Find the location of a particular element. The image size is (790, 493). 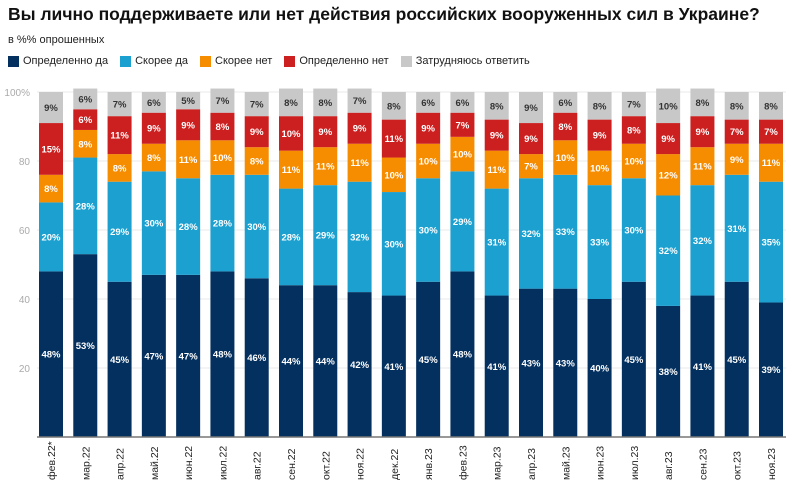

data-label: 42% is located at coordinates (360, 365).